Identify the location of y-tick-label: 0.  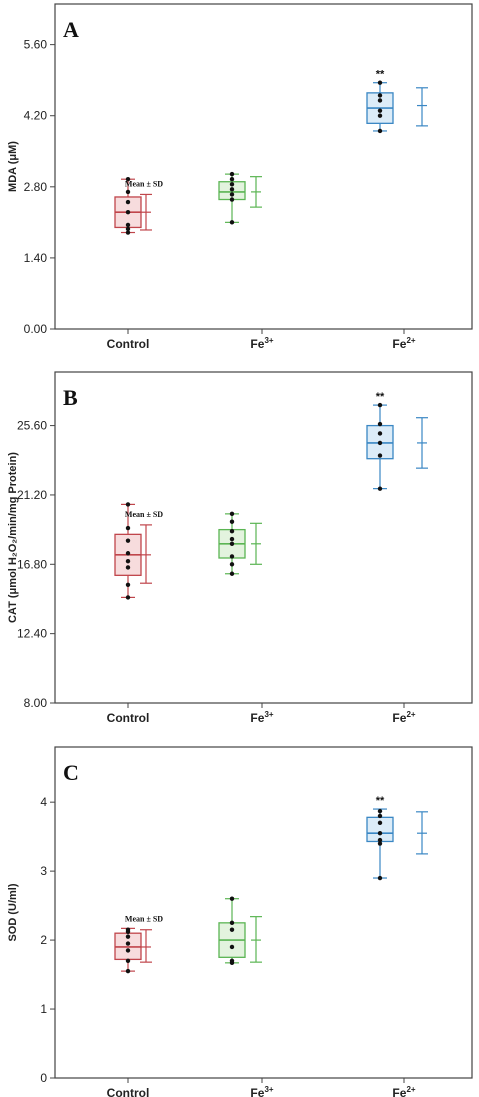
(43, 1078).